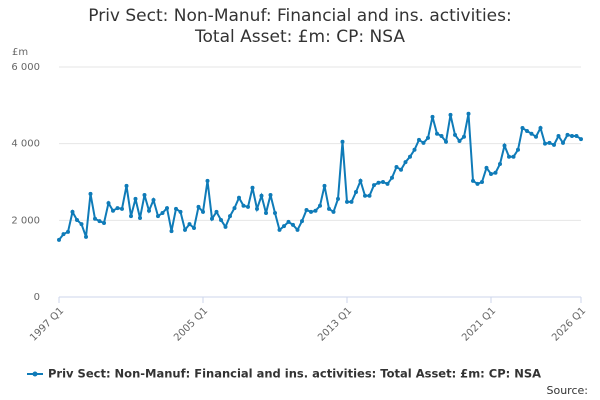 This screenshot has height=400, width=600. I want to click on x-tick-label: 1997 Q1, so click(47, 324).